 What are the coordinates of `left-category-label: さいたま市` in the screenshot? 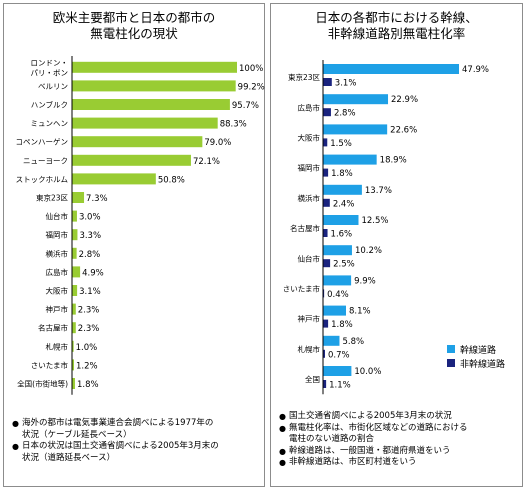 It's located at (50, 365).